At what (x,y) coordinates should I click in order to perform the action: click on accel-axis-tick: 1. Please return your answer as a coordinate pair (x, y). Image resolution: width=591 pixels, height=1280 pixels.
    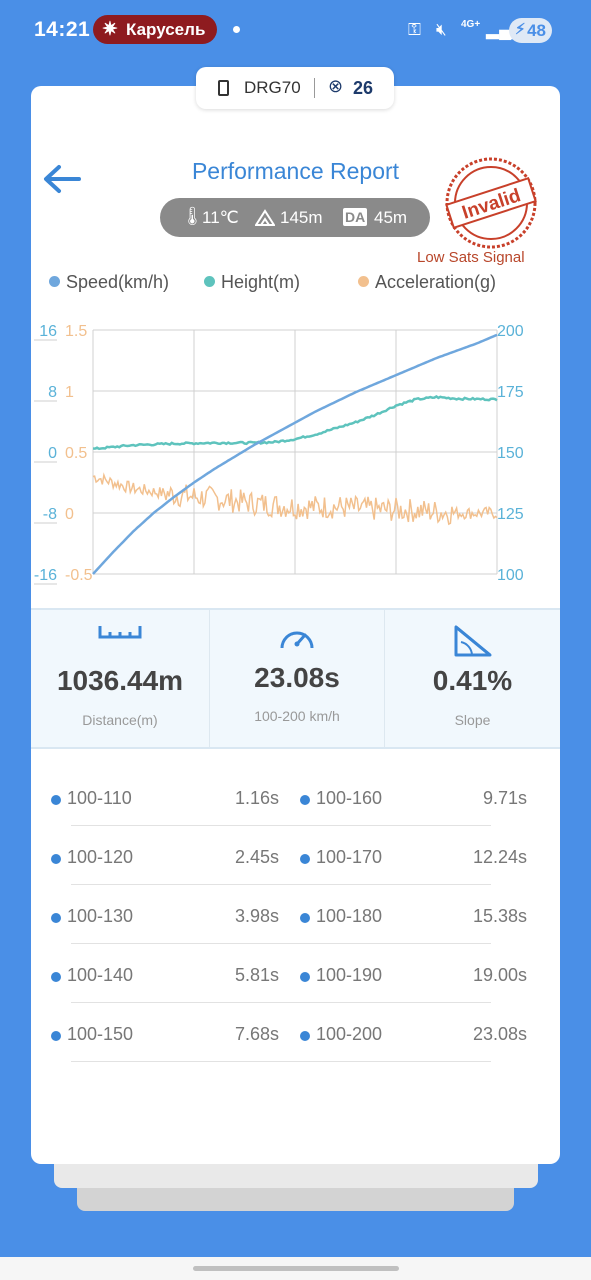
    Looking at the image, I should click on (69, 392).